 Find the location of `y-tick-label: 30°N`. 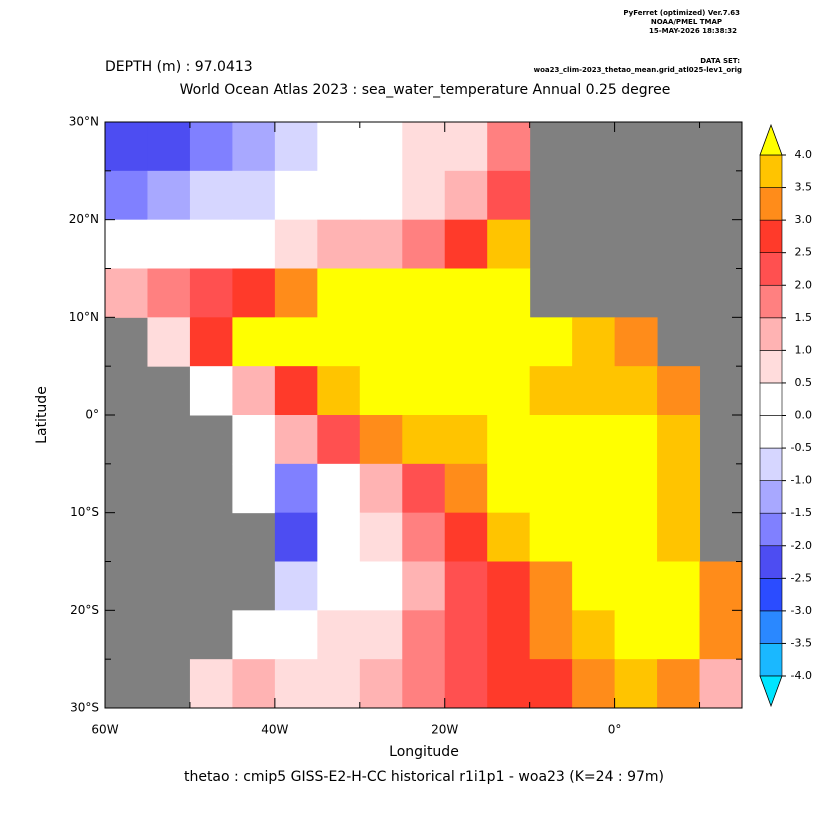

y-tick-label: 30°N is located at coordinates (84, 122).